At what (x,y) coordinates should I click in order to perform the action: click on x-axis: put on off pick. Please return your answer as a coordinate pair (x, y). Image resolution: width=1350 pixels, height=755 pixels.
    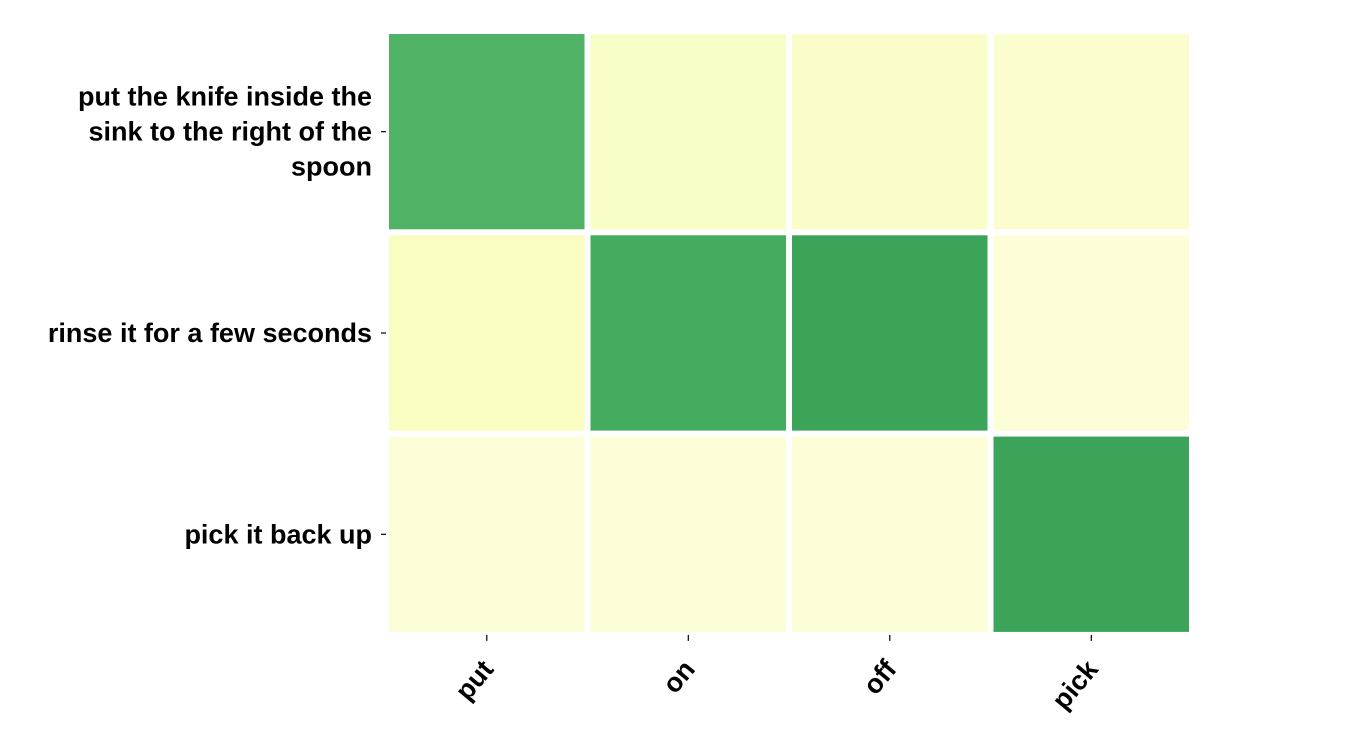
    Looking at the image, I should click on (777, 674).